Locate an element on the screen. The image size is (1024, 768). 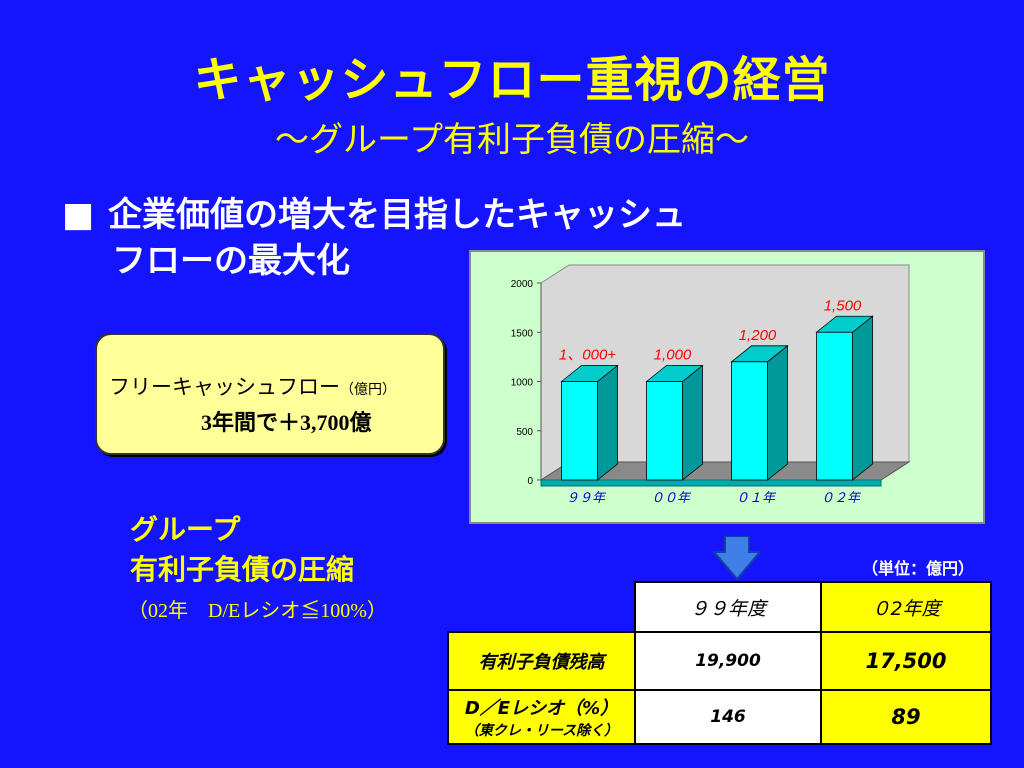
group-heading-line-2: 有利子負債の圧縮 is located at coordinates (242, 569).